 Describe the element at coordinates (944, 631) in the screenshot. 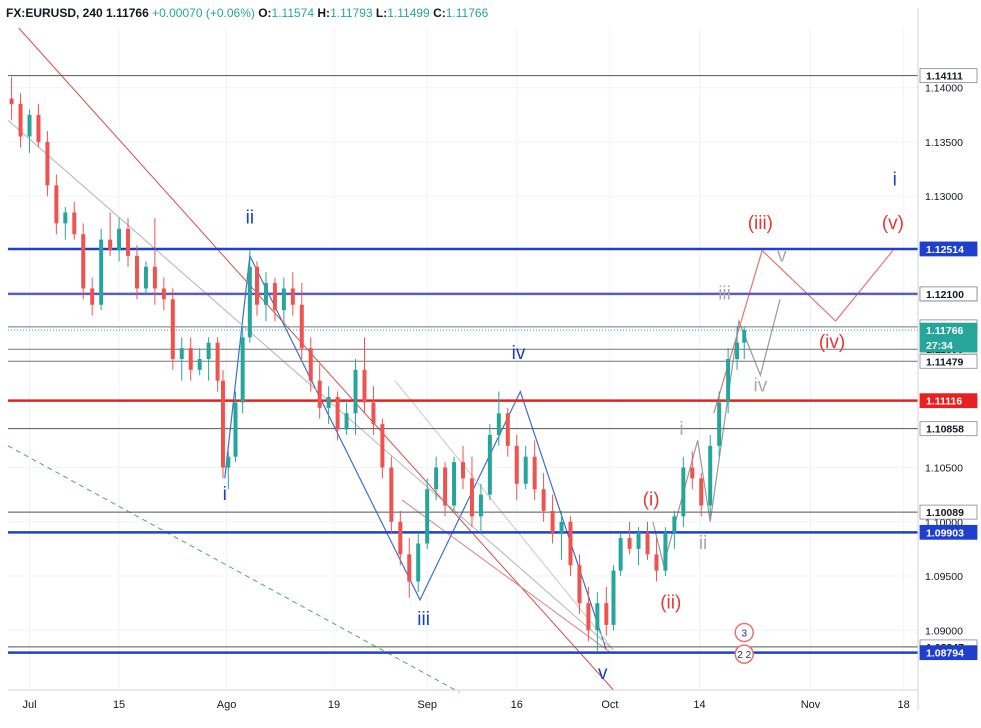

I see `price-tick-label: 1.09000` at that location.